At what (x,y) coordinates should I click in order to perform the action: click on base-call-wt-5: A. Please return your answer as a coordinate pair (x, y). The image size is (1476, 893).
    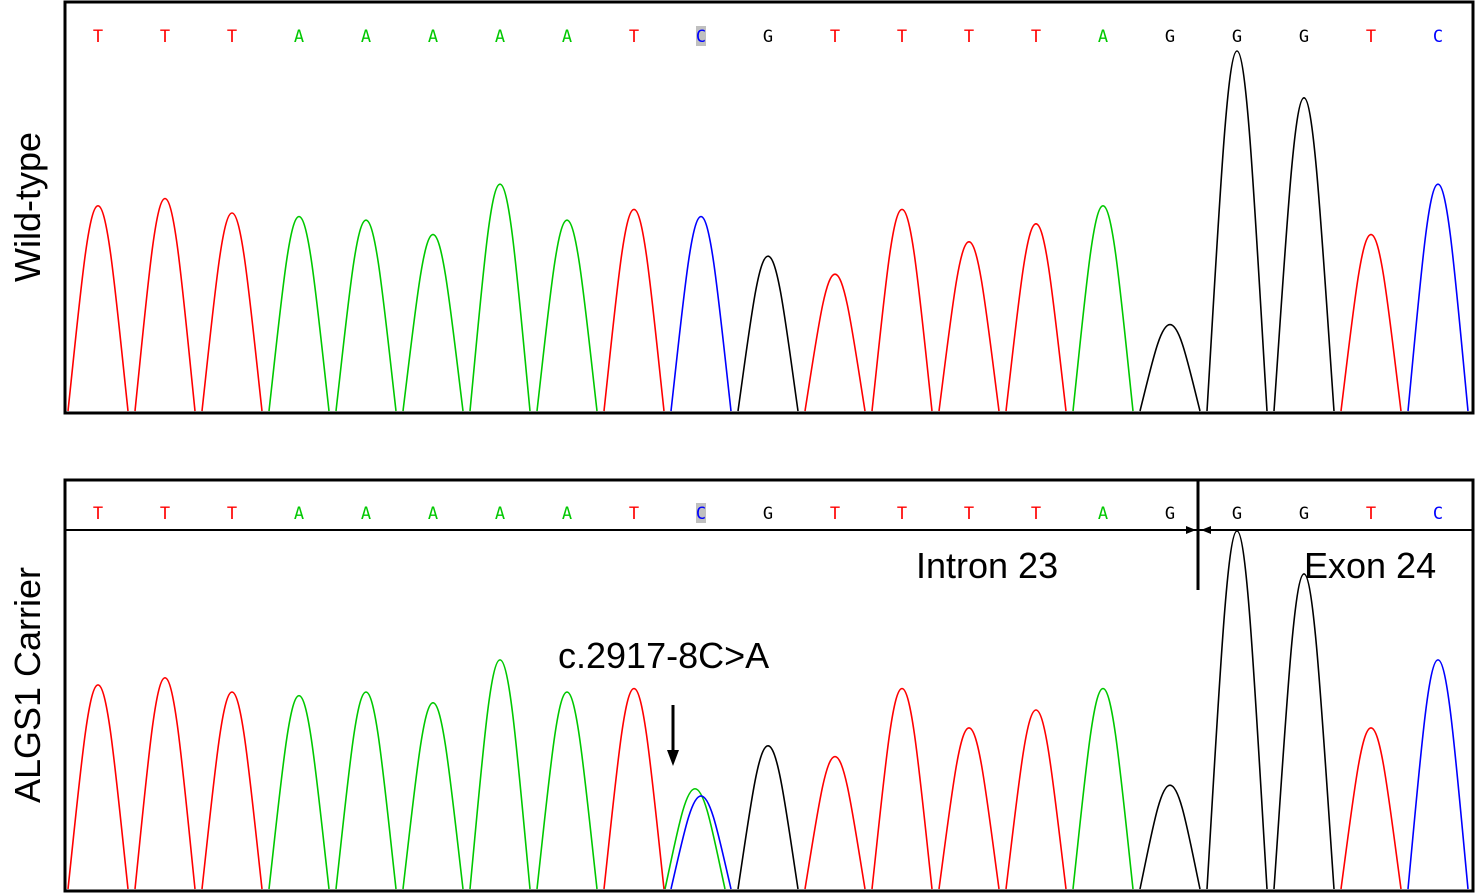
    Looking at the image, I should click on (366, 37).